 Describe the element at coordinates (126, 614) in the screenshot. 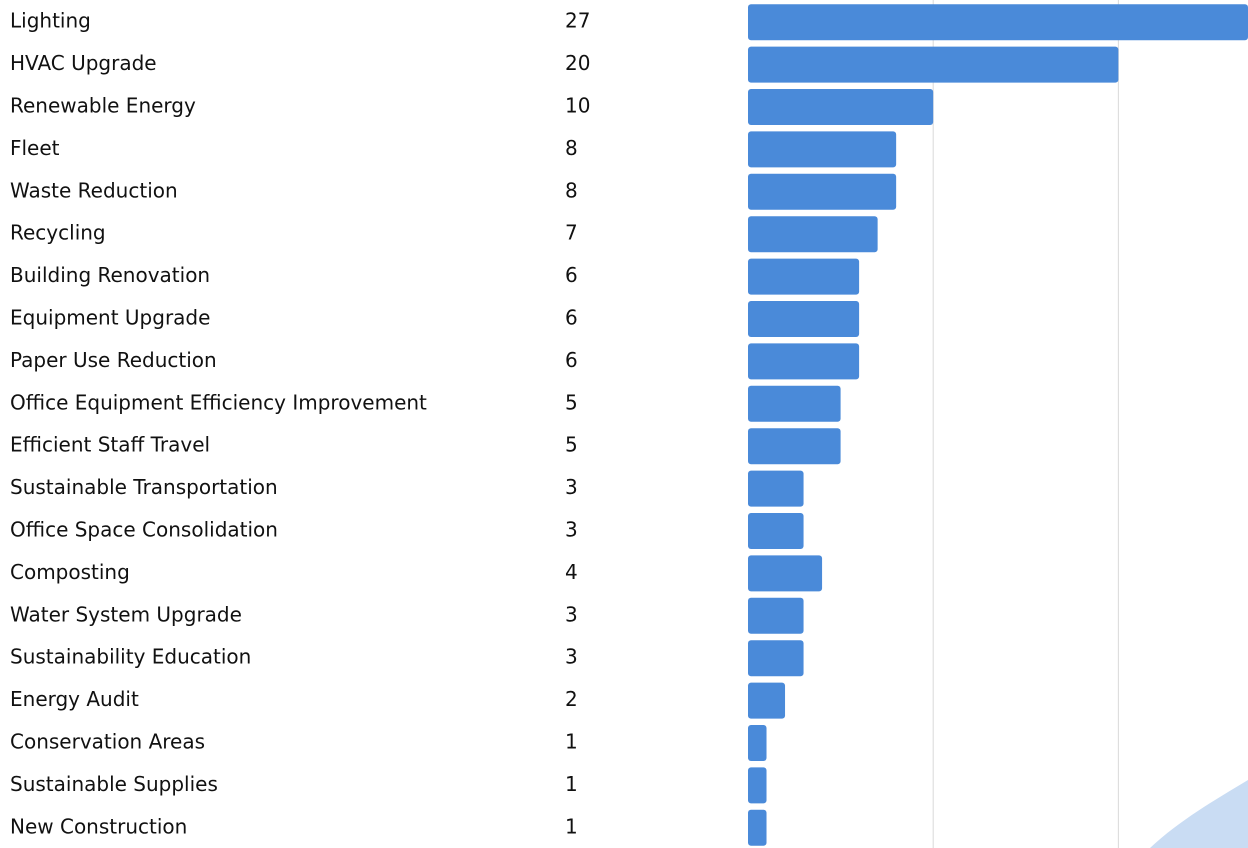

I see `category-label: Water System Upgrade` at that location.